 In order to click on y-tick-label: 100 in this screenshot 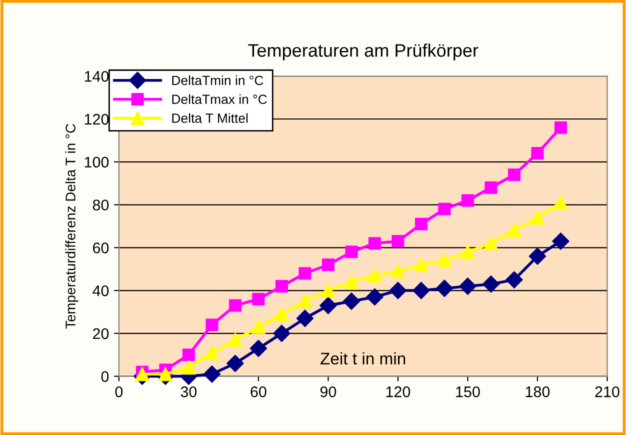, I will do `click(96, 162)`.